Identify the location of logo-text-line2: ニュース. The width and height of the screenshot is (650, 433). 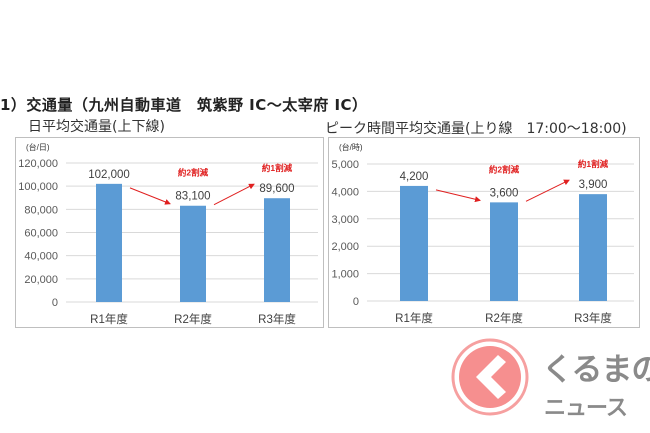
(586, 408).